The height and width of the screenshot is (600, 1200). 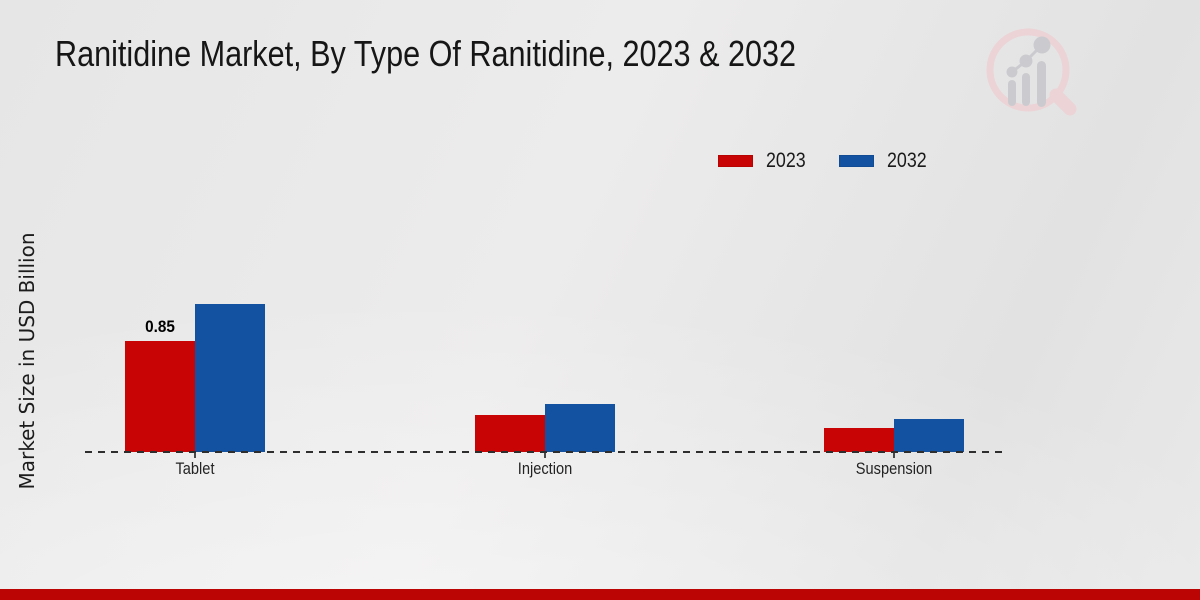 I want to click on x-tick-tablet, so click(x=195, y=455).